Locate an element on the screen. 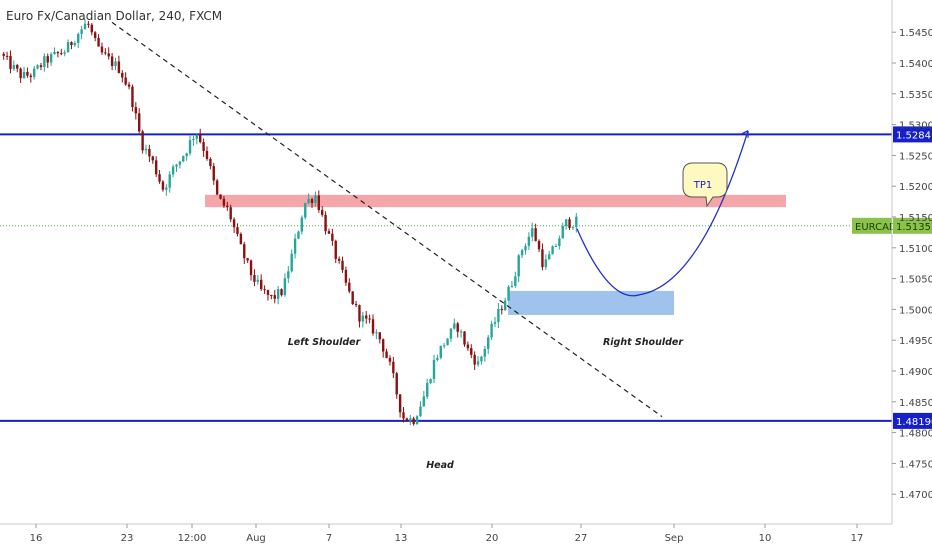  tp1-bubble is located at coordinates (705, 185).